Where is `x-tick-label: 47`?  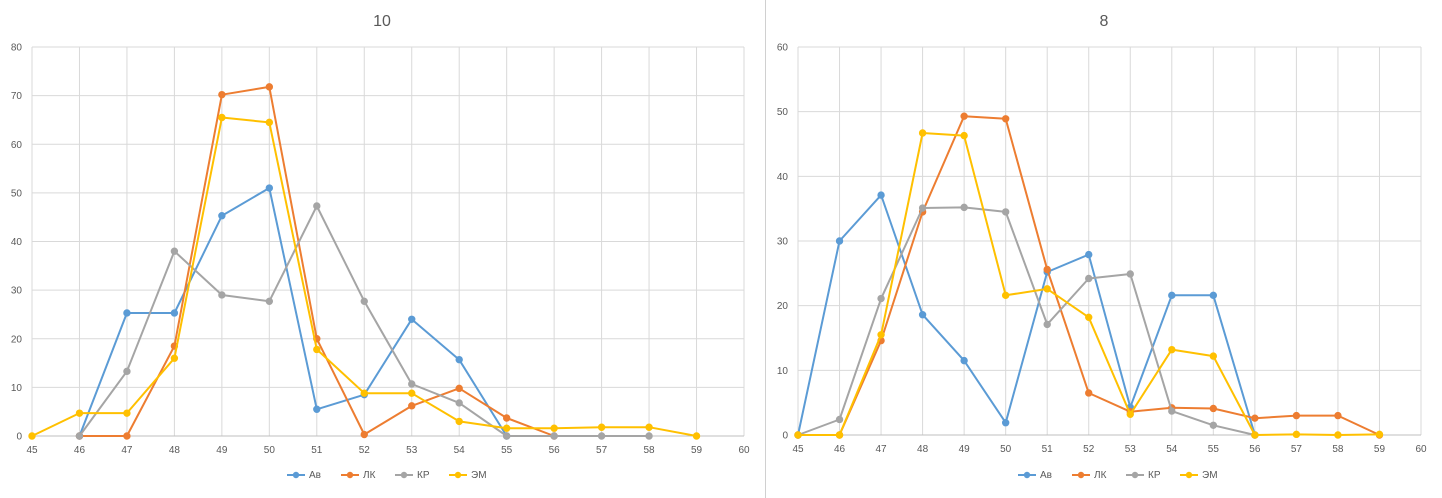
x-tick-label: 47 is located at coordinates (127, 450).